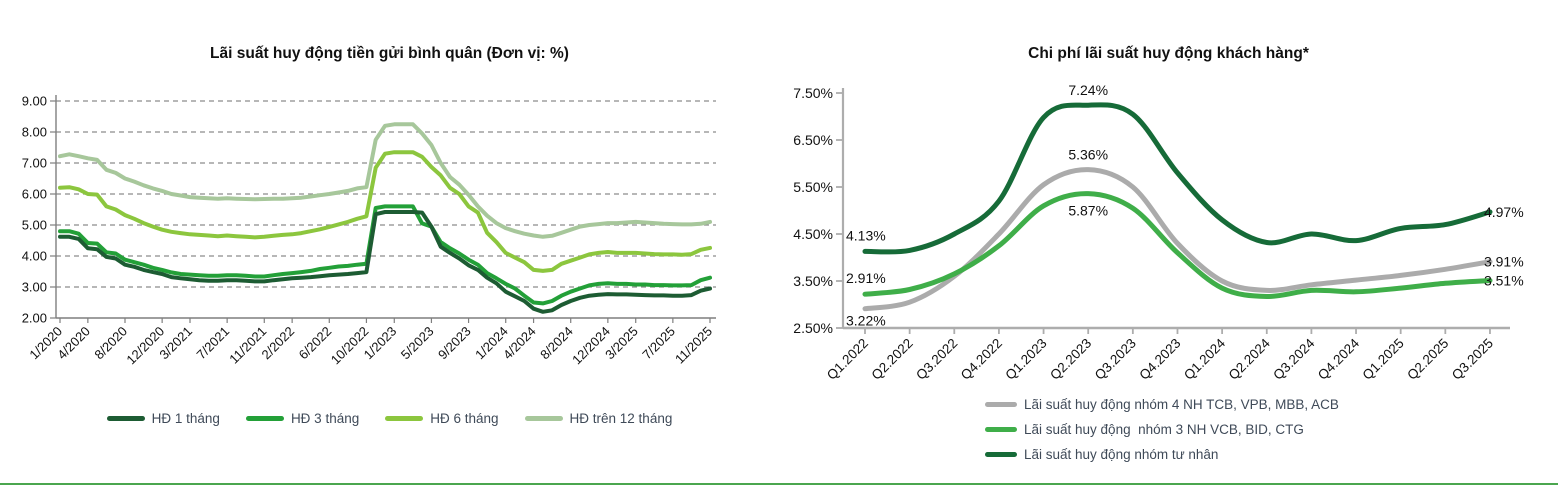  What do you see at coordinates (34, 163) in the screenshot?
I see `y-axis-label: 7.00` at bounding box center [34, 163].